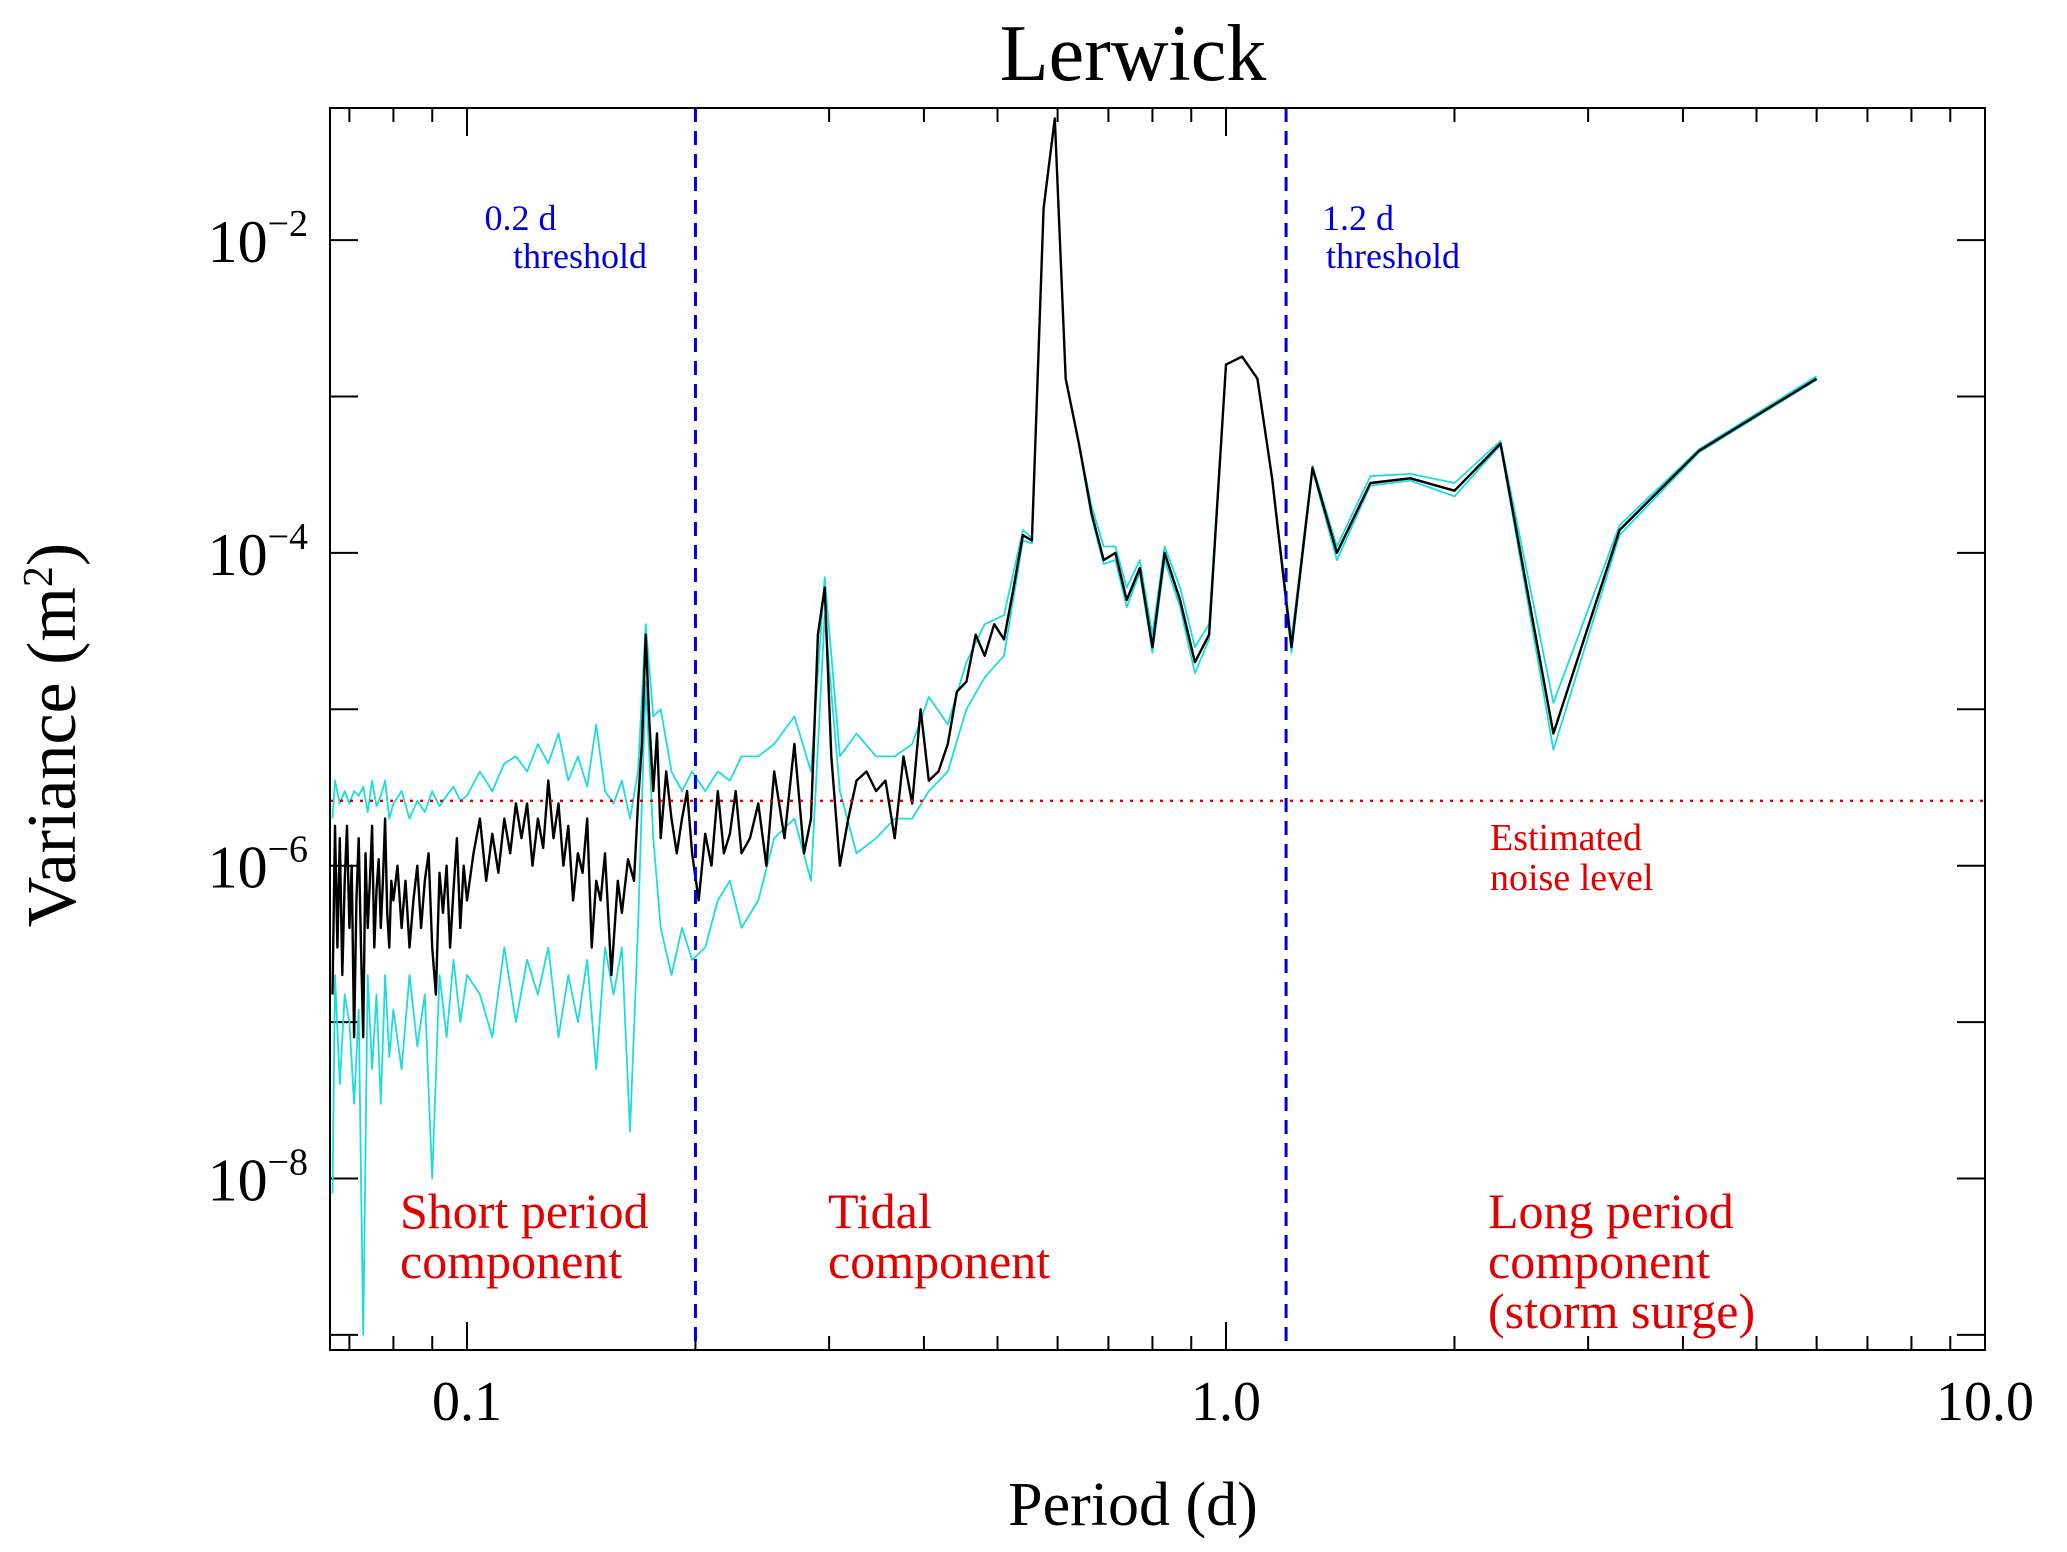 The width and height of the screenshot is (2067, 1552). I want to click on noise-level-label-line1: Estimated, so click(1566, 838).